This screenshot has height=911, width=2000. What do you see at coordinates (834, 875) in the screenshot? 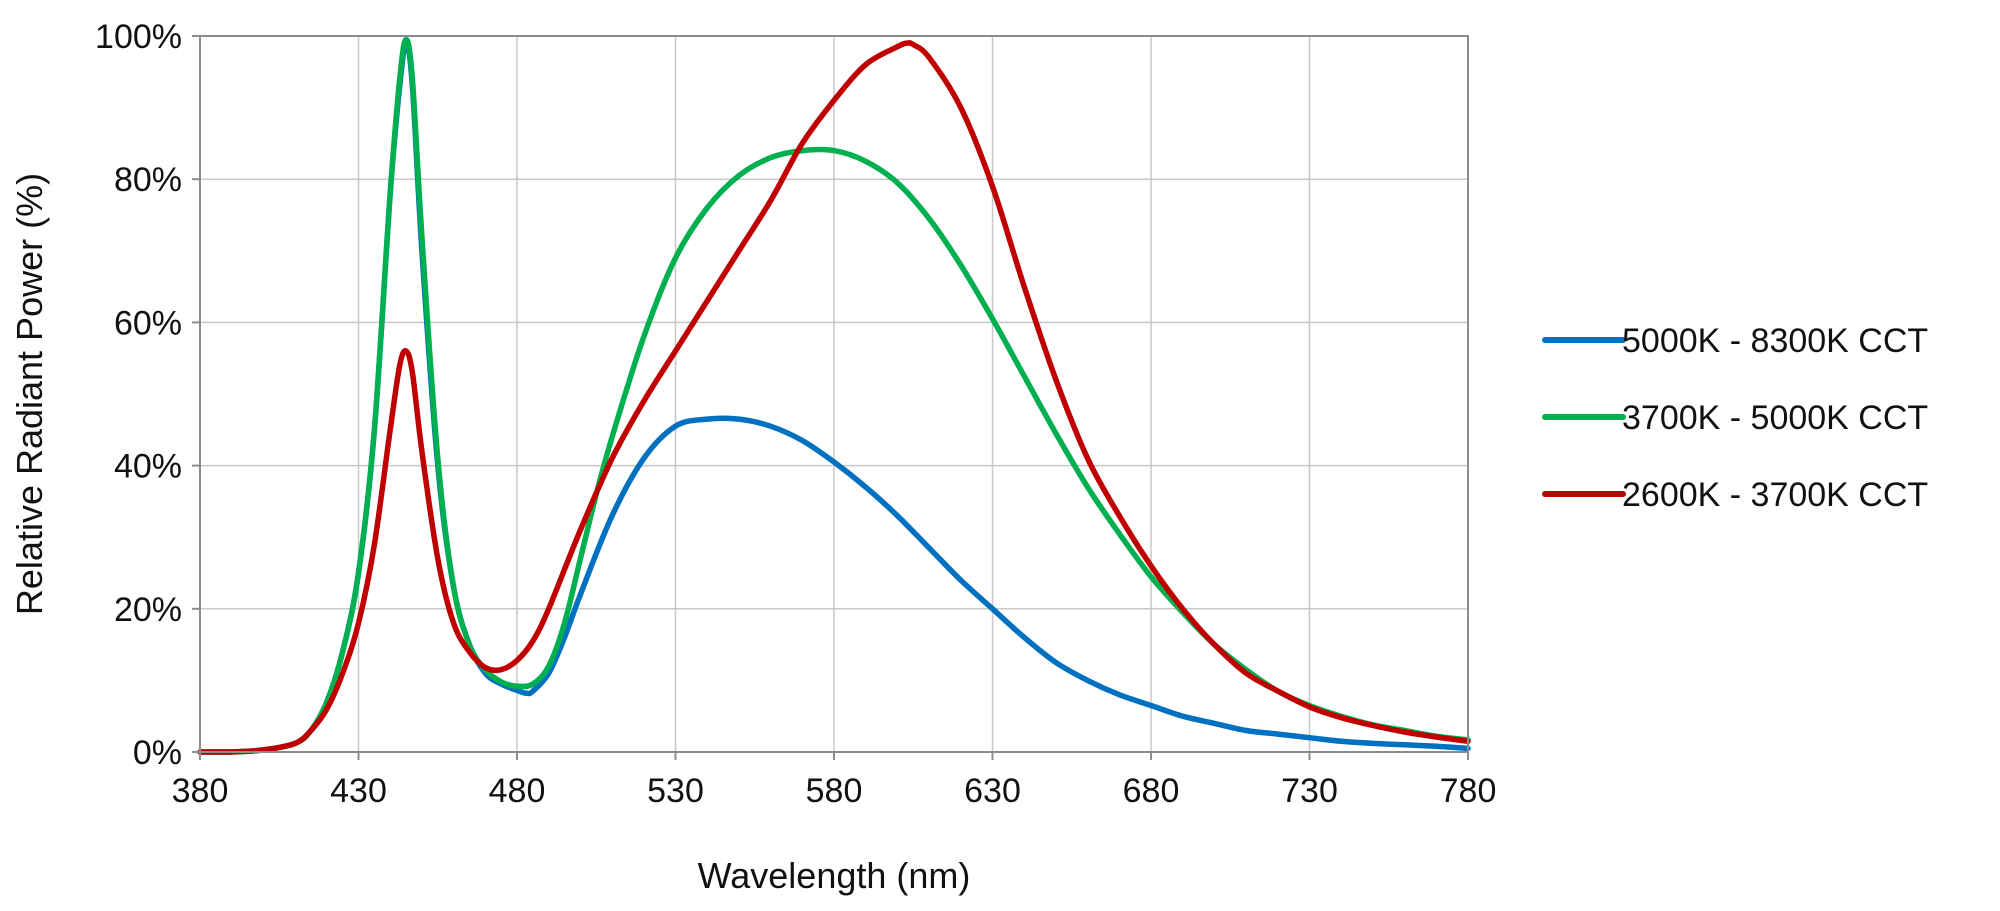
I see `x-axis-title: Wavelength (nm)` at bounding box center [834, 875].